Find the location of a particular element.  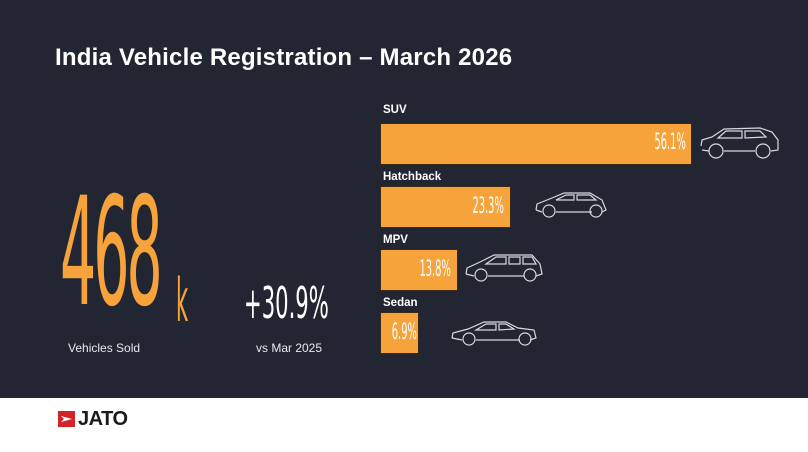

mpv-icon is located at coordinates (504, 268).